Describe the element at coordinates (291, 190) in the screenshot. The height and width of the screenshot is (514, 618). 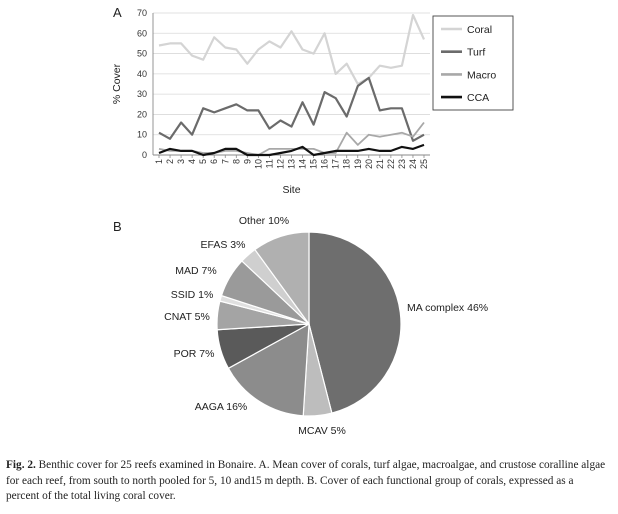
I see `x-axis-label: Site` at that location.